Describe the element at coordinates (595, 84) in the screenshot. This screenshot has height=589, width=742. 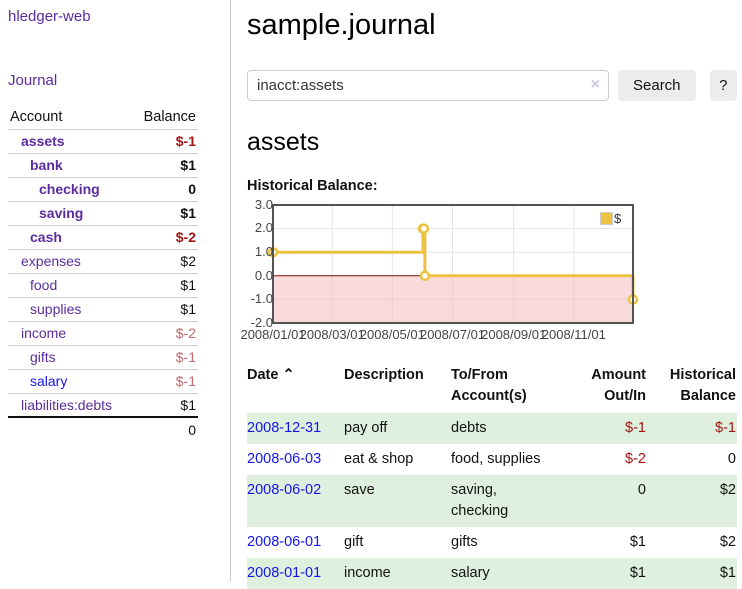
I see `clear-search-icon: ×` at that location.